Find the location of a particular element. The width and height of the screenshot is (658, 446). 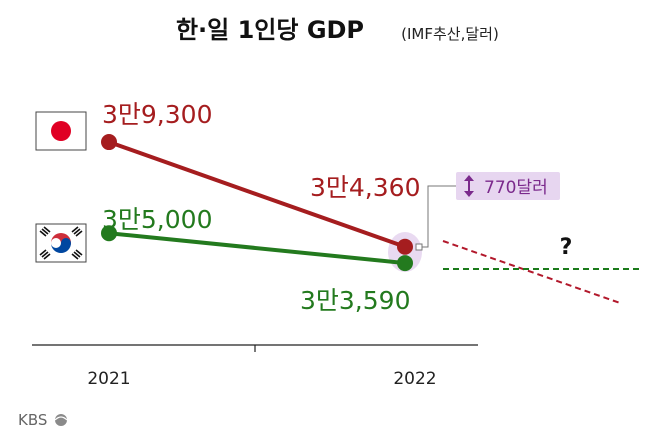

japan-flag-icon is located at coordinates (61, 131).